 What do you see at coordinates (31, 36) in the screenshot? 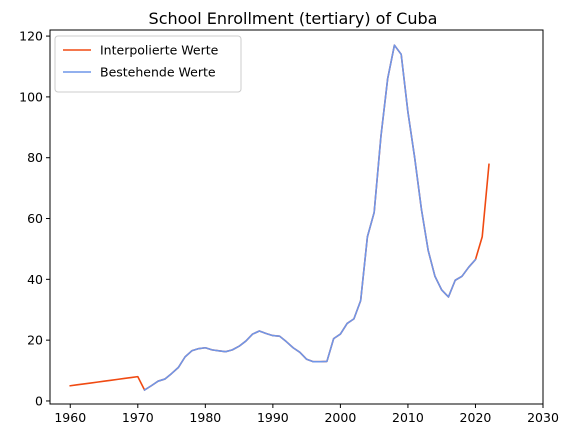
I see `y-tick-label: 120` at bounding box center [31, 36].